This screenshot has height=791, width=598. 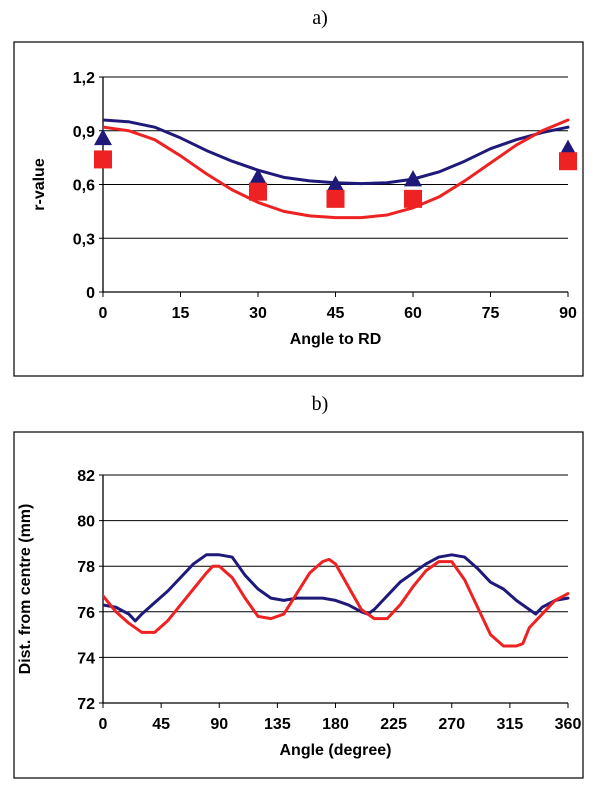 What do you see at coordinates (103, 313) in the screenshot?
I see `chart-a-x-tick-label: 0` at bounding box center [103, 313].